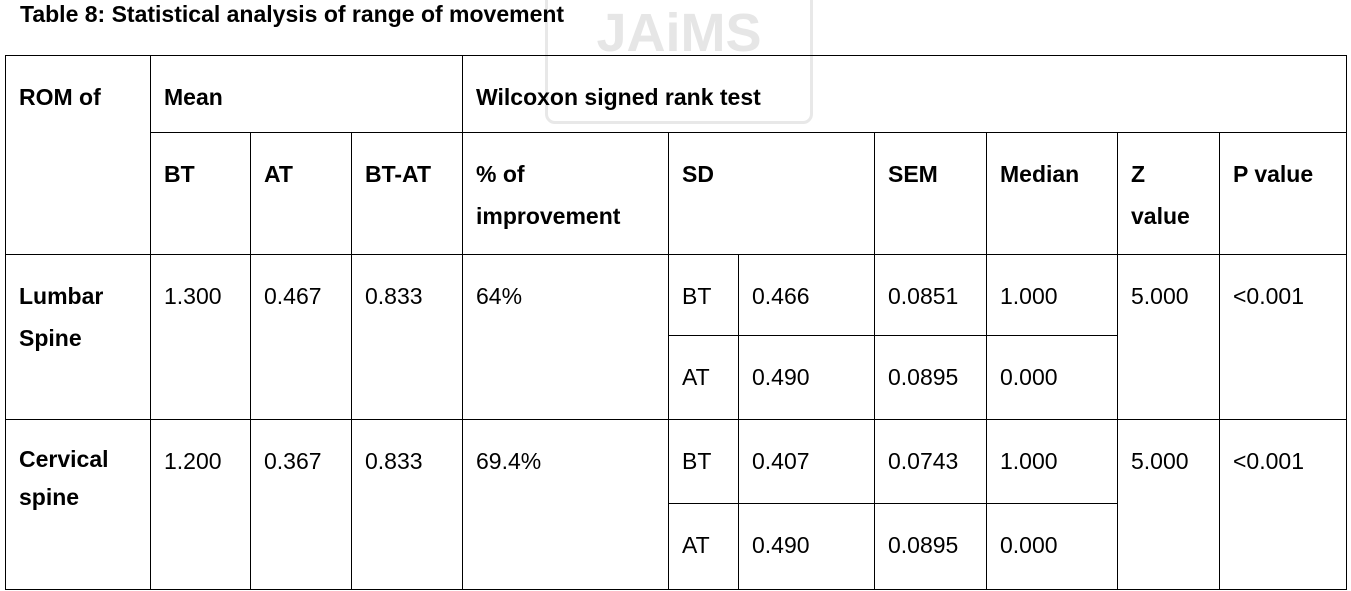  What do you see at coordinates (930, 295) in the screenshot?
I see `cell: 0.0851` at bounding box center [930, 295].